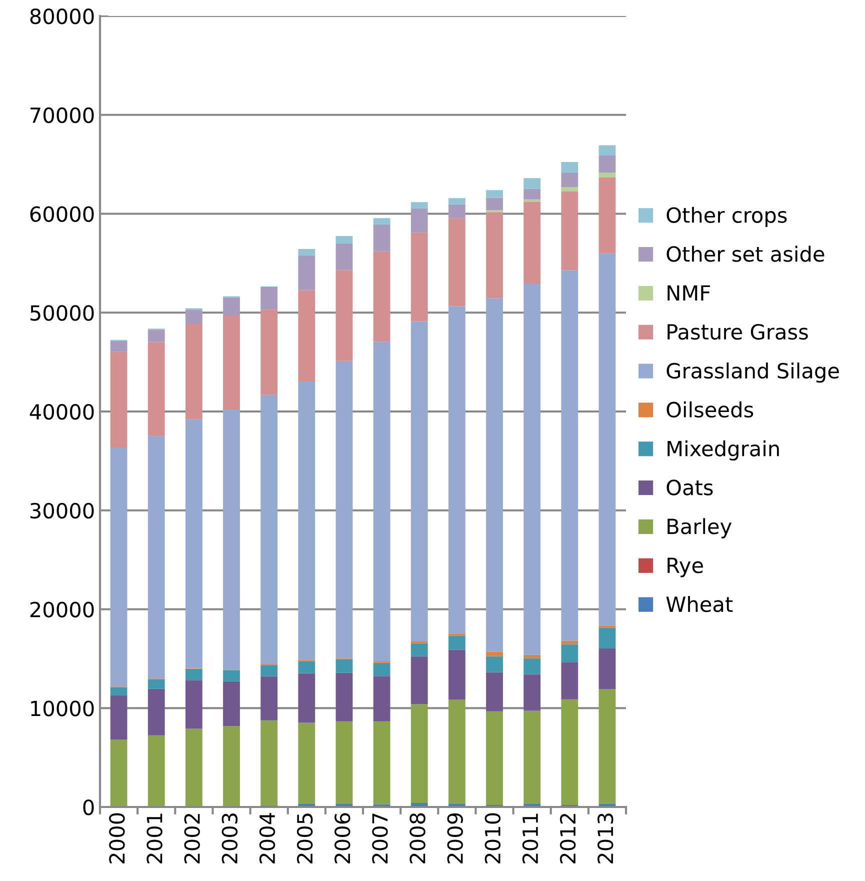  I want to click on legend-label: Oilseeds, so click(710, 409).